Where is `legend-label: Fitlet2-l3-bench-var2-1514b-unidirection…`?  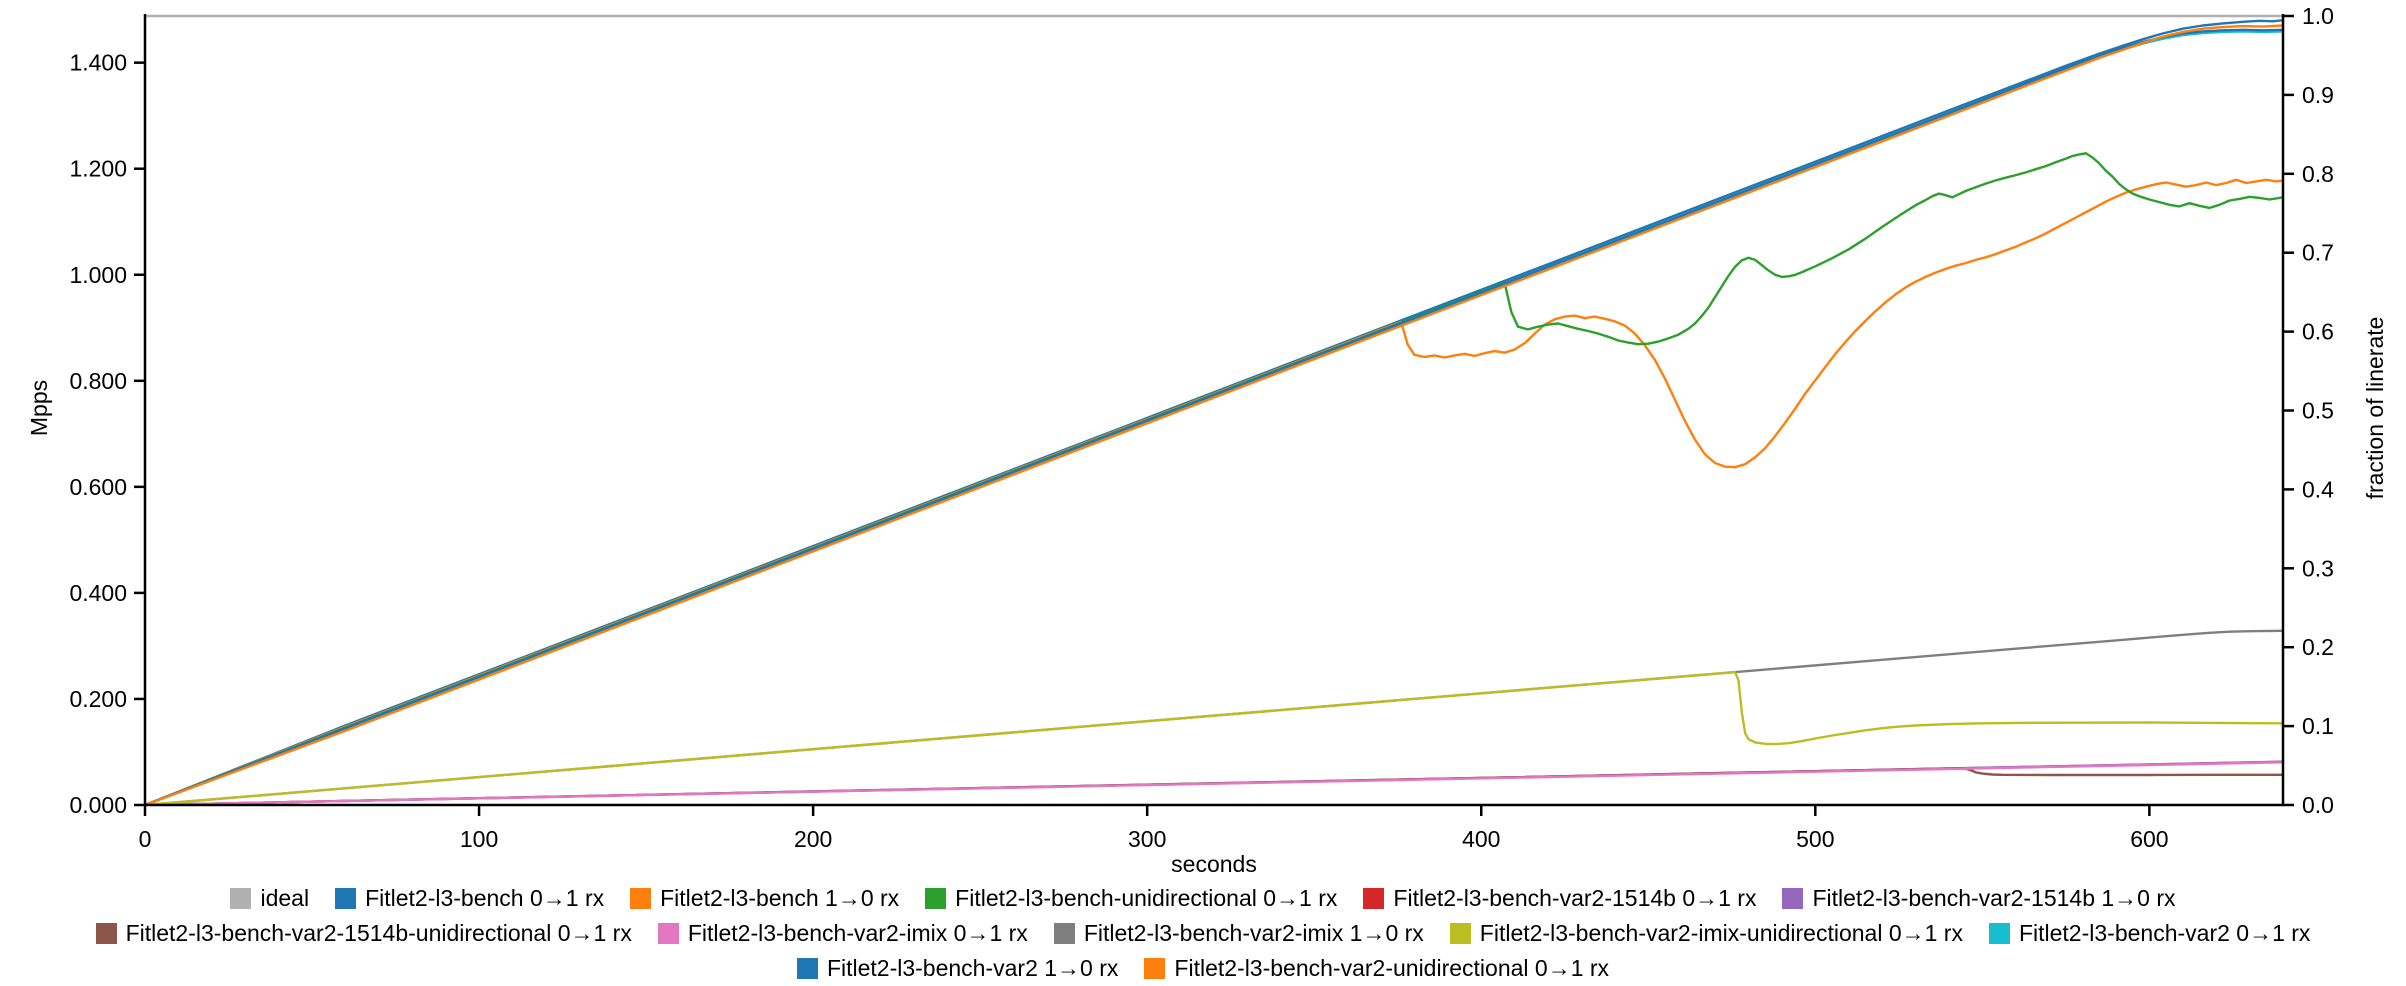
legend-label: Fitlet2-l3-bench-var2-1514b-unidirection… is located at coordinates (378, 933).